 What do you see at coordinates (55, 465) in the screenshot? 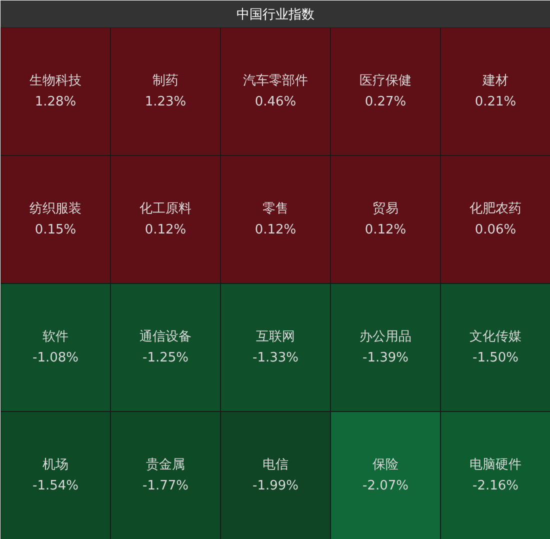
I see `annotation: 机场` at bounding box center [55, 465].